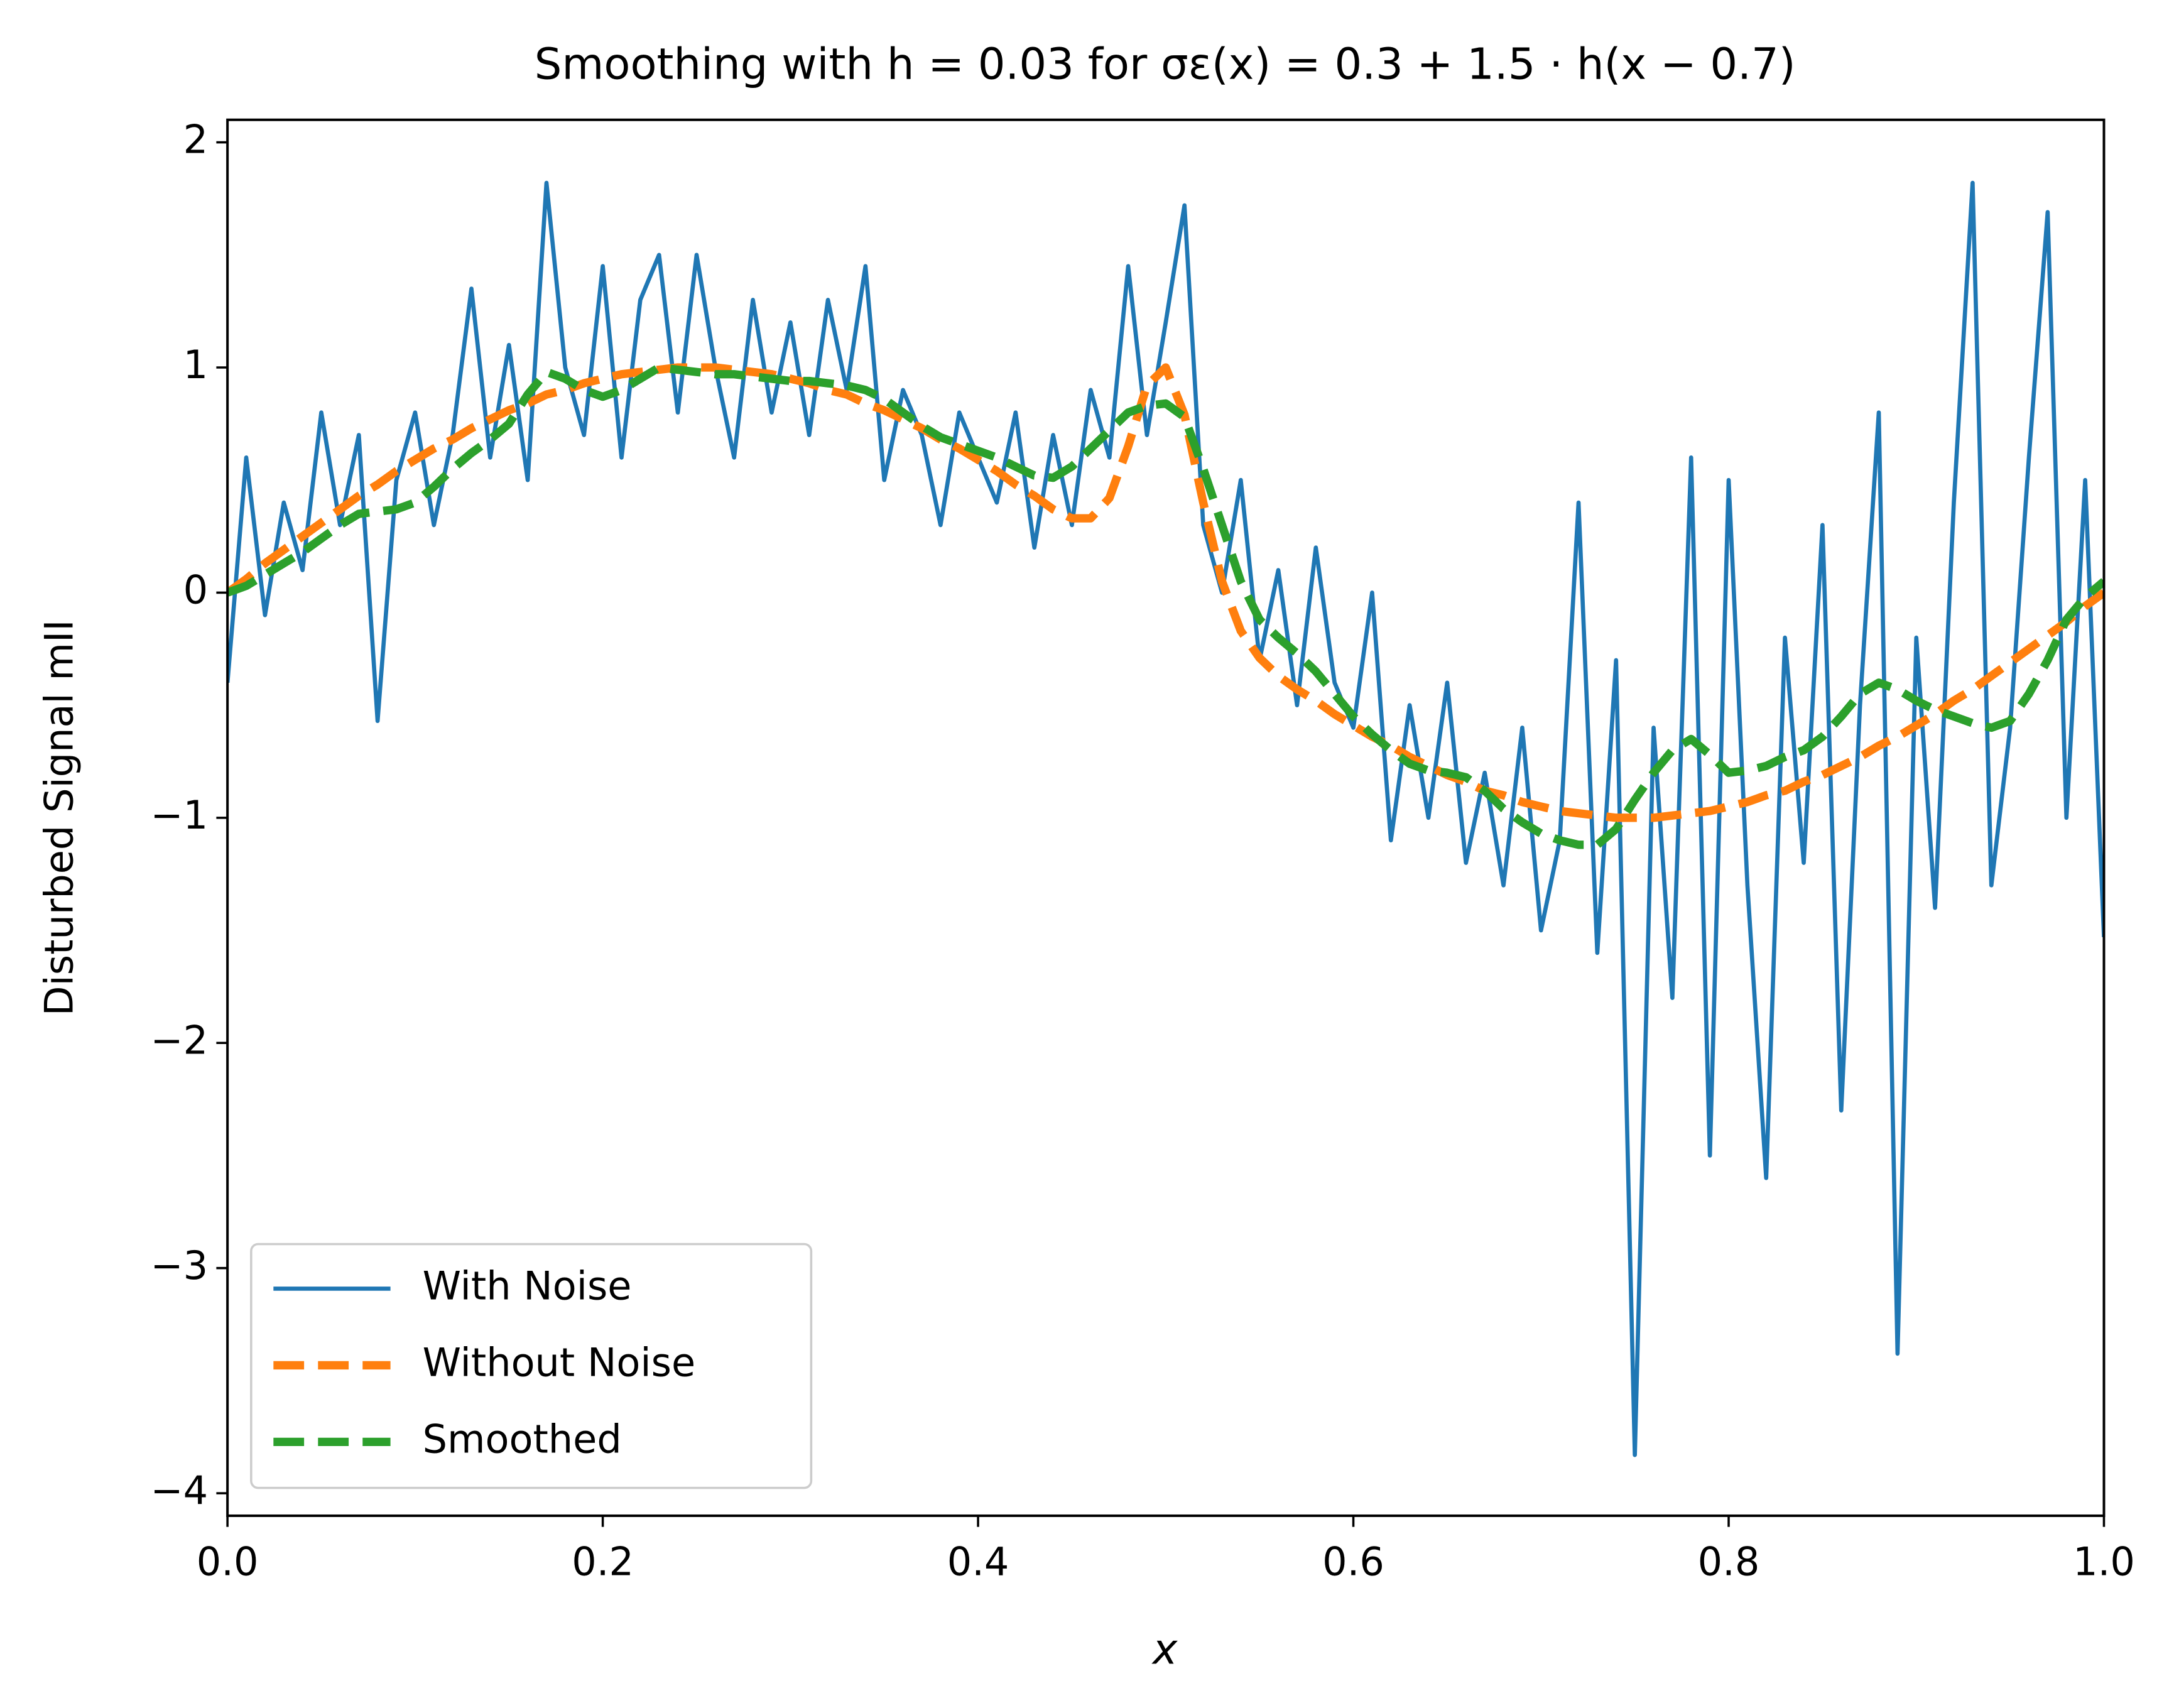 This screenshot has width=2174, height=1708. Describe the element at coordinates (180, 815) in the screenshot. I see `y-tick-label: −1` at that location.